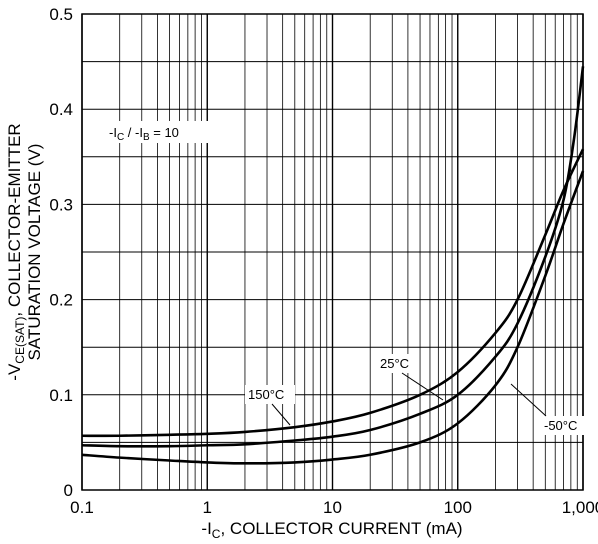 Image resolution: width=598 pixels, height=544 pixels. I want to click on series-label-150: 150°C, so click(266, 394).